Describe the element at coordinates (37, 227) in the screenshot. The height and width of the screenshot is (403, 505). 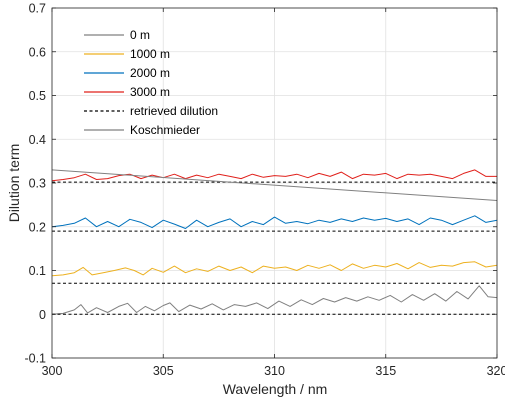
I see `y-tick-label: 0.2` at that location.